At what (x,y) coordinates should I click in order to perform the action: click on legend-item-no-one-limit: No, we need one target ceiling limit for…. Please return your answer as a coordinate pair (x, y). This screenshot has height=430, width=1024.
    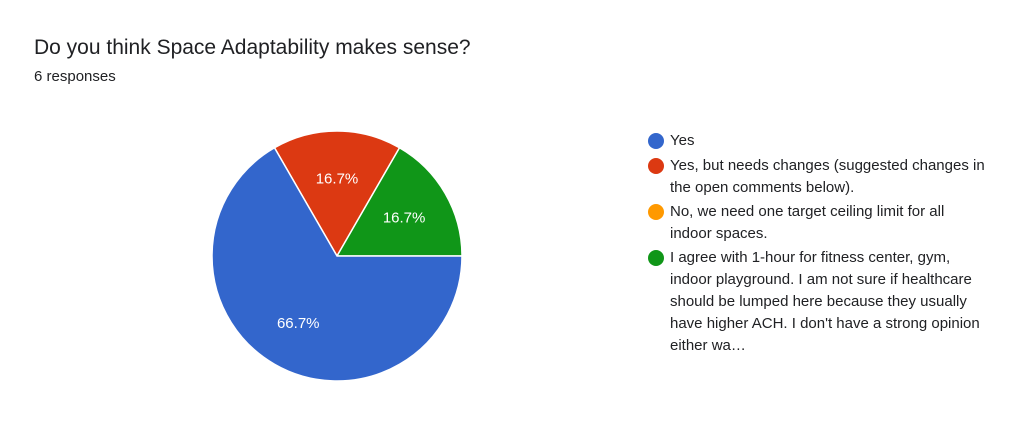
    Looking at the image, I should click on (818, 223).